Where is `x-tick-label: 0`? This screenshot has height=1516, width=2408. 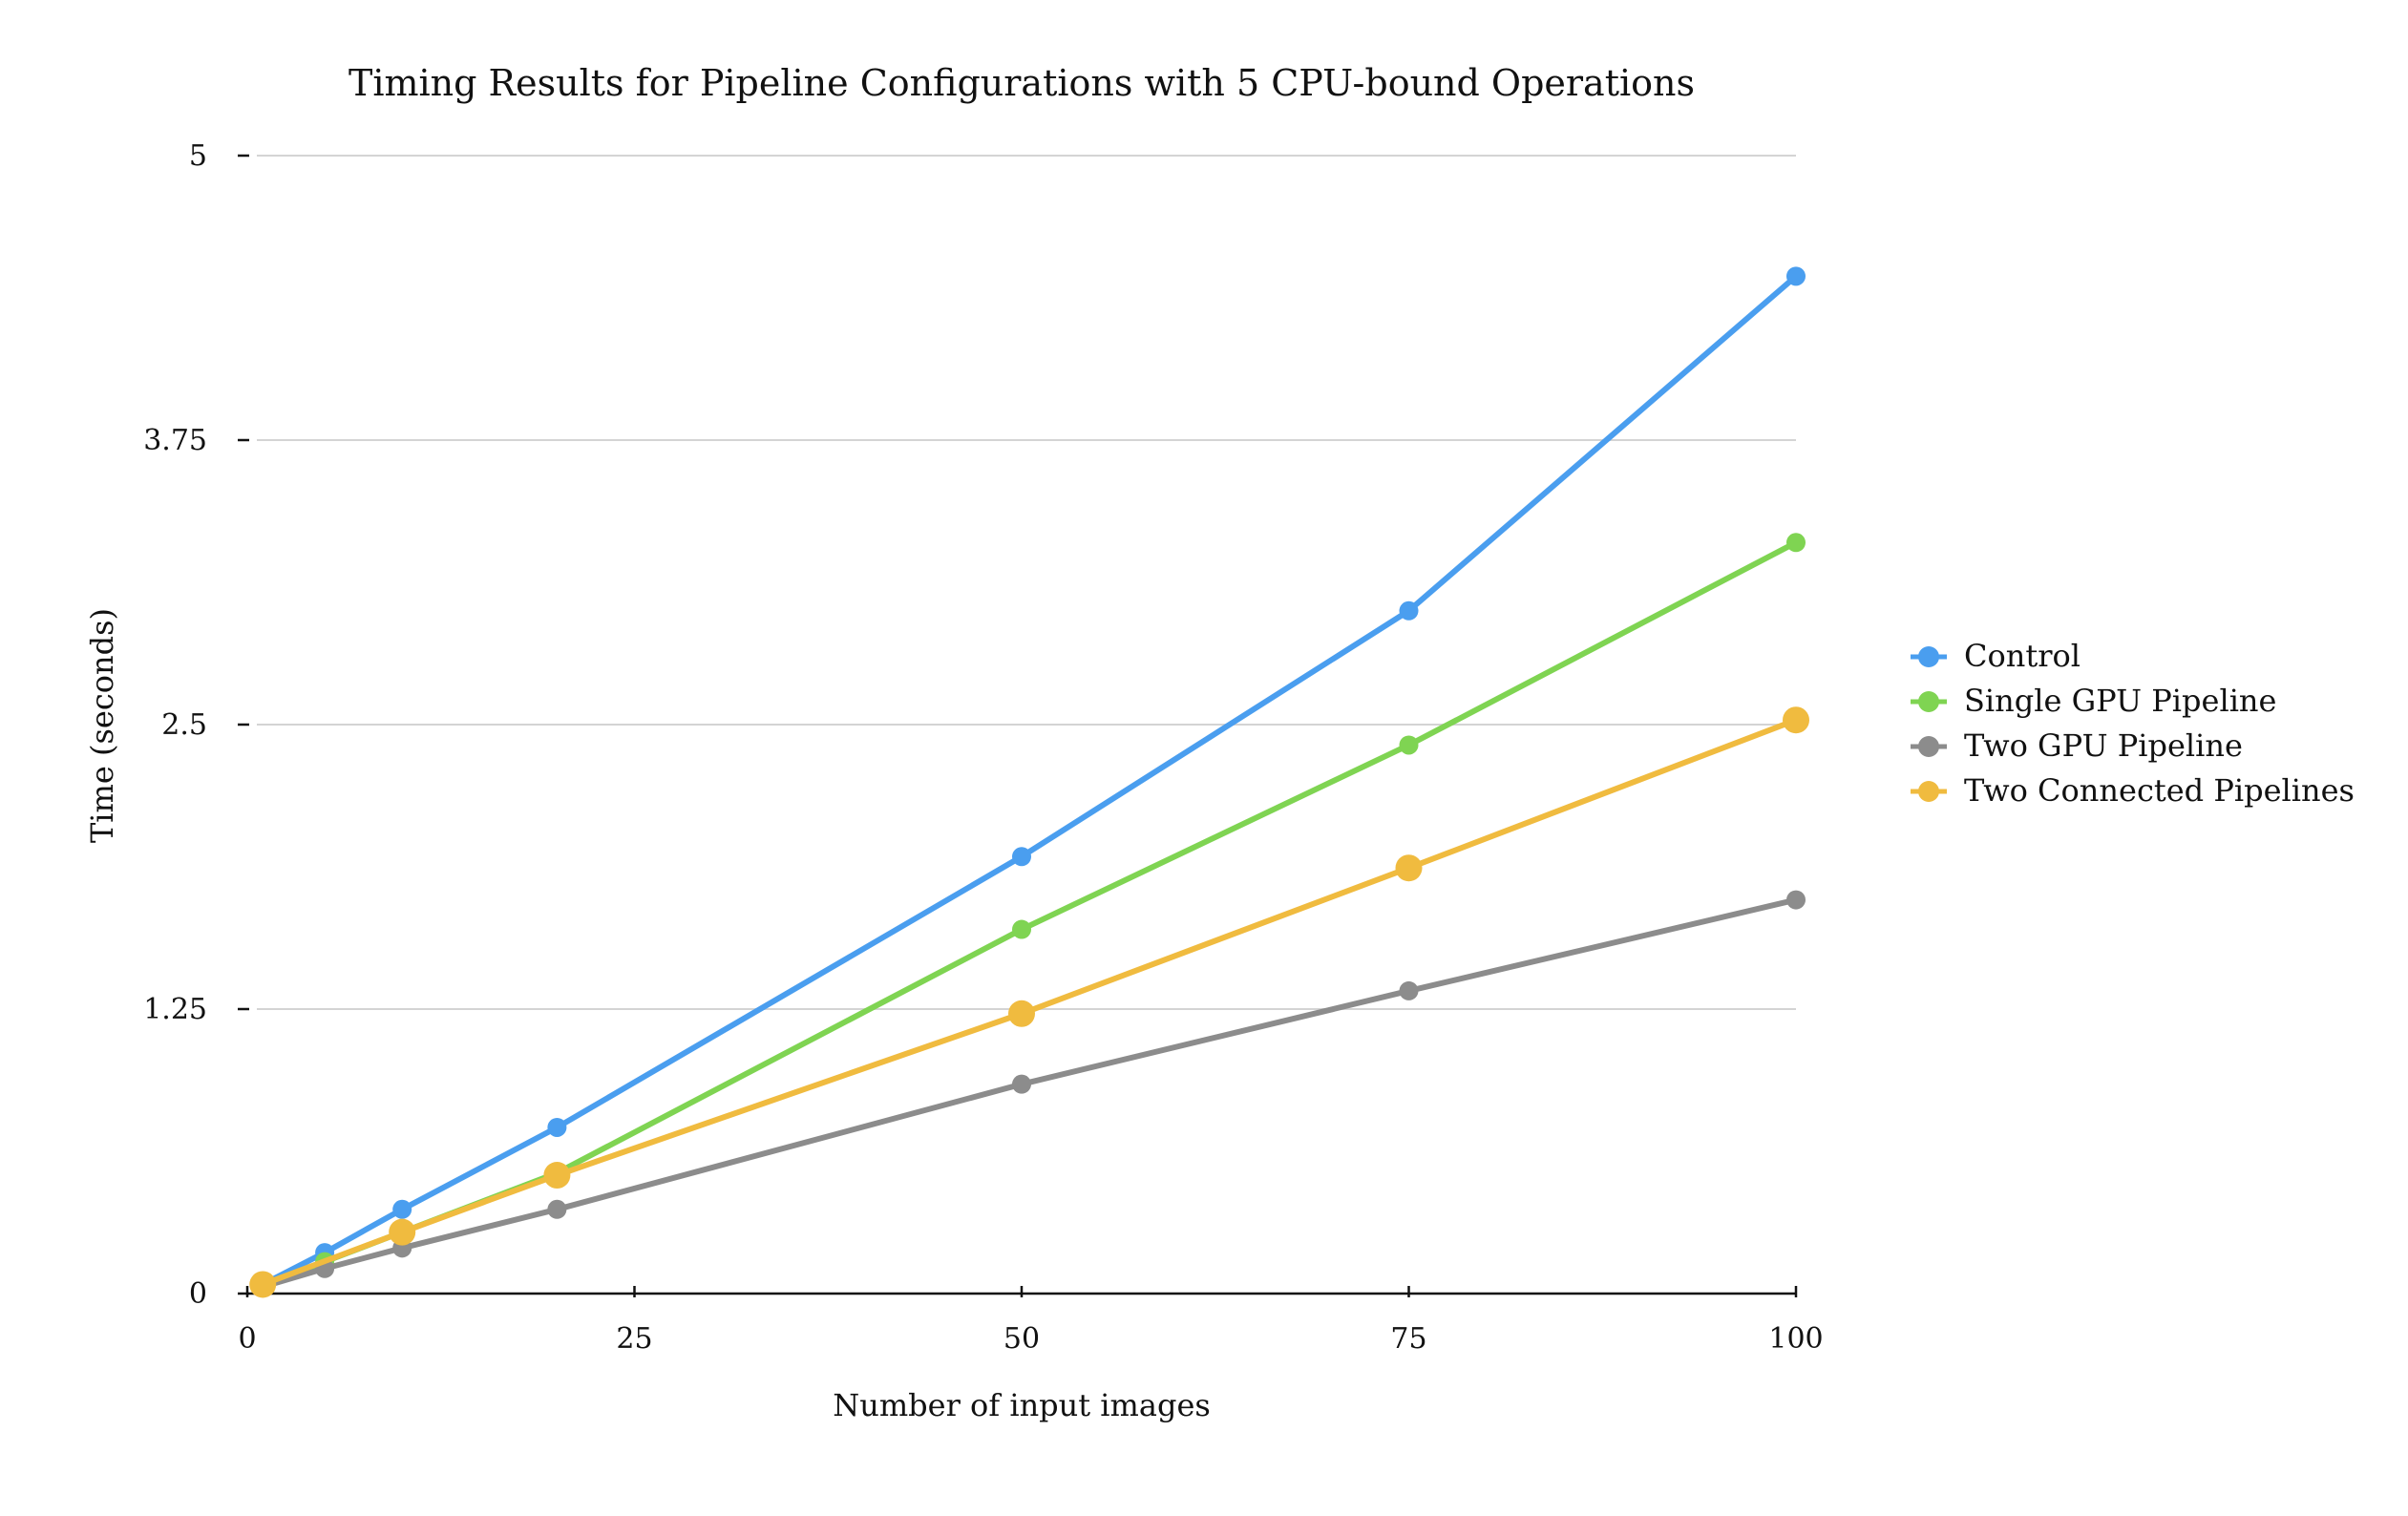
x-tick-label: 0 is located at coordinates (247, 1339).